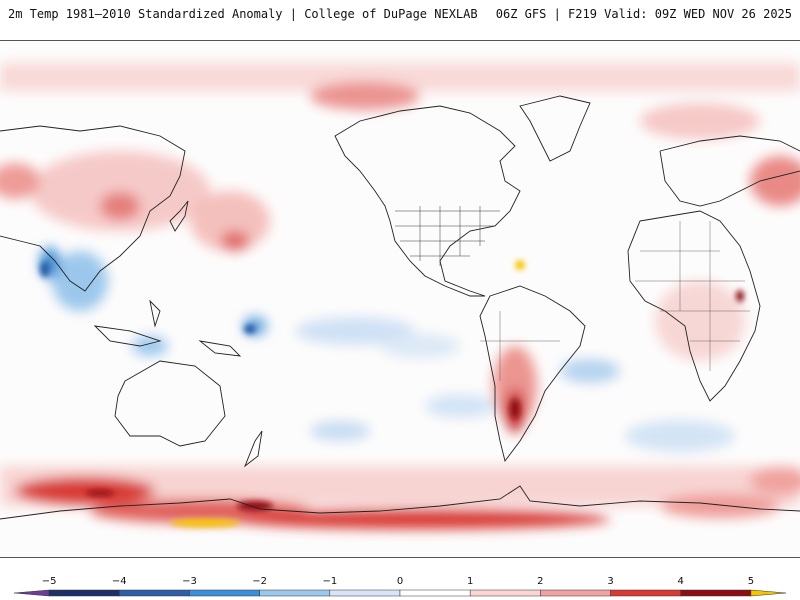  What do you see at coordinates (681, 581) in the screenshot?
I see `legend-tick-label: 4` at bounding box center [681, 581].